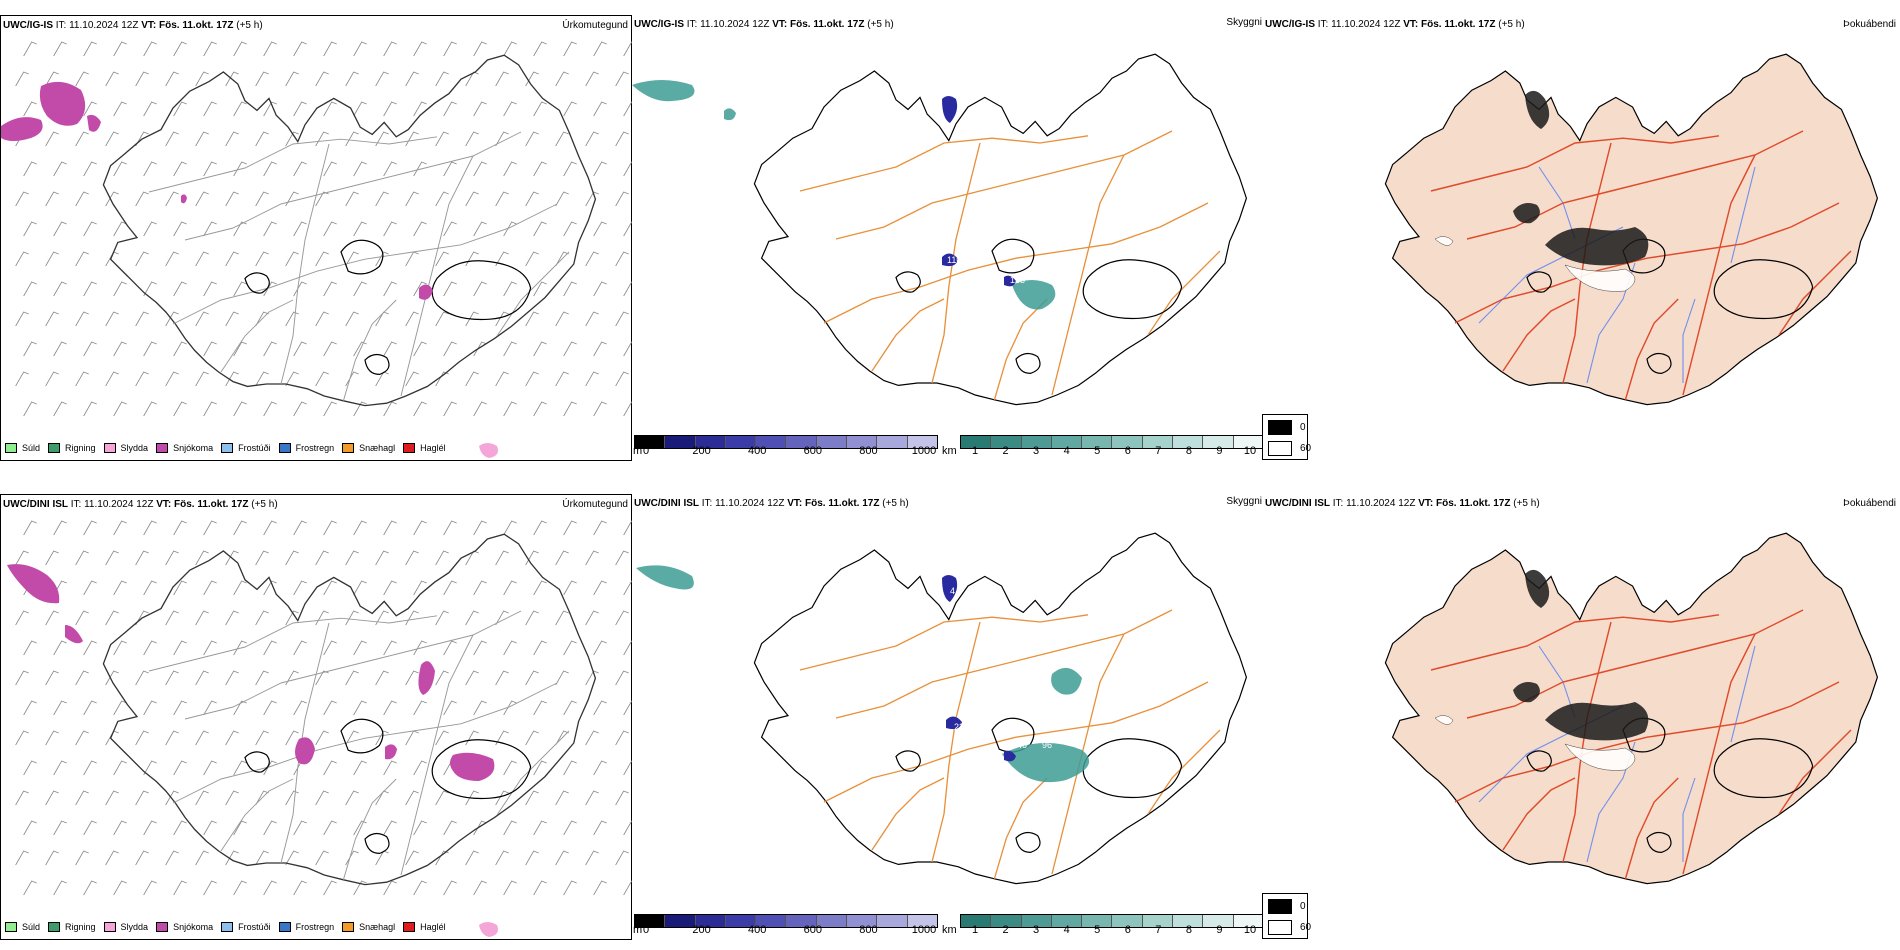 This screenshot has width=1900, height=950. What do you see at coordinates (1286, 437) in the screenshot?
I see `fog-legend: 0 60` at bounding box center [1286, 437].